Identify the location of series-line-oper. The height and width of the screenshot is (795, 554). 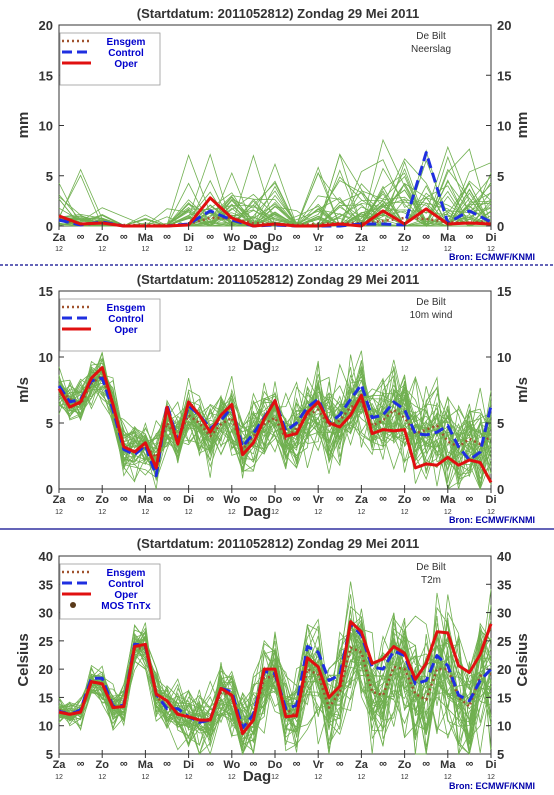
(275, 425).